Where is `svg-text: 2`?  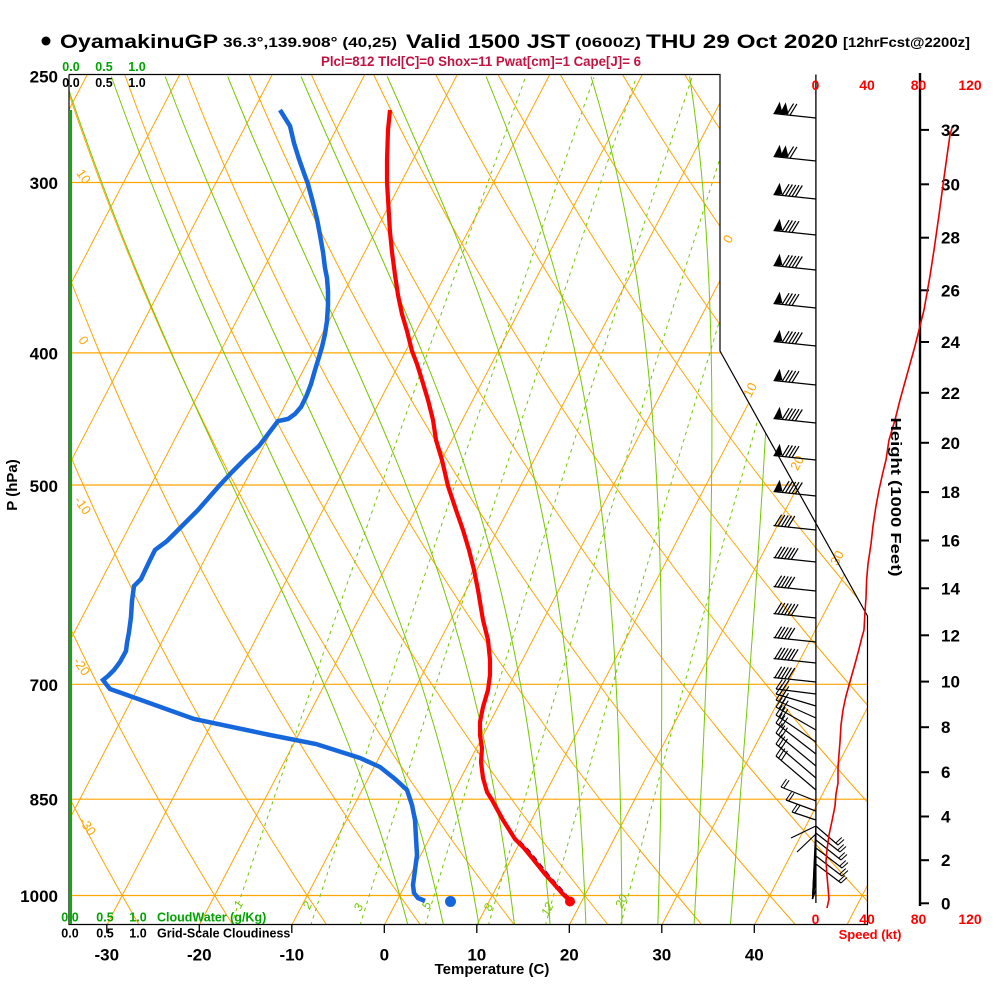 svg-text: 2 is located at coordinates (945, 860).